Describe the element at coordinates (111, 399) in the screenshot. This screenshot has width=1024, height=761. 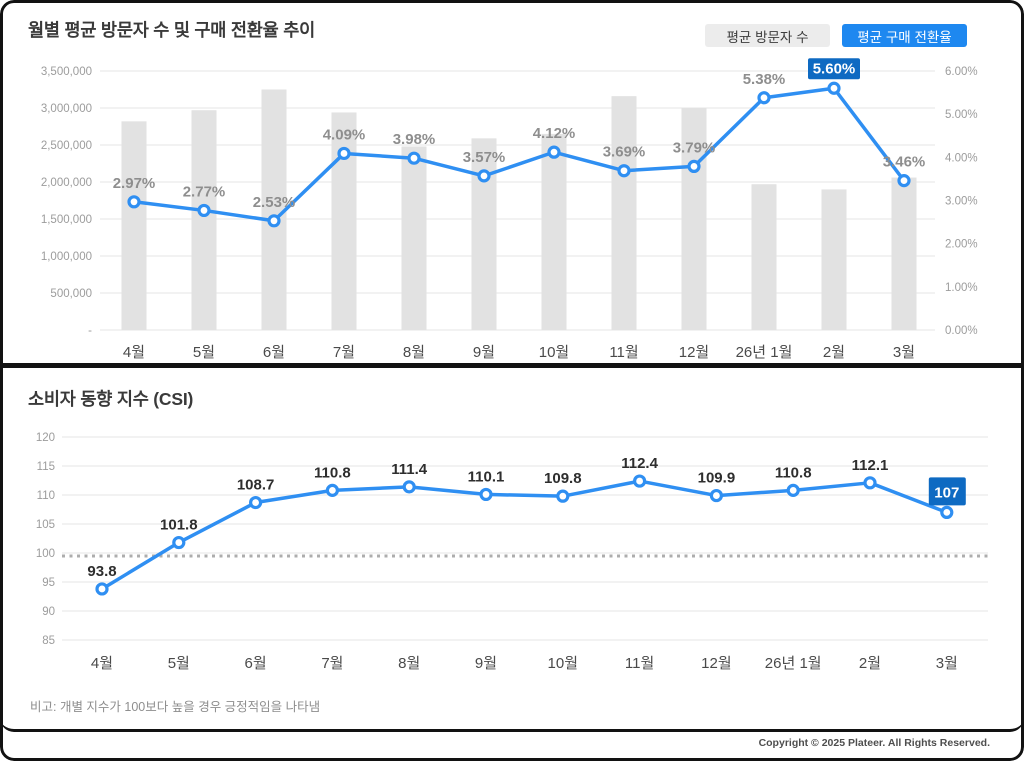
I see `csi-chart-title: 소비자 동향 지수 (CSI)` at that location.